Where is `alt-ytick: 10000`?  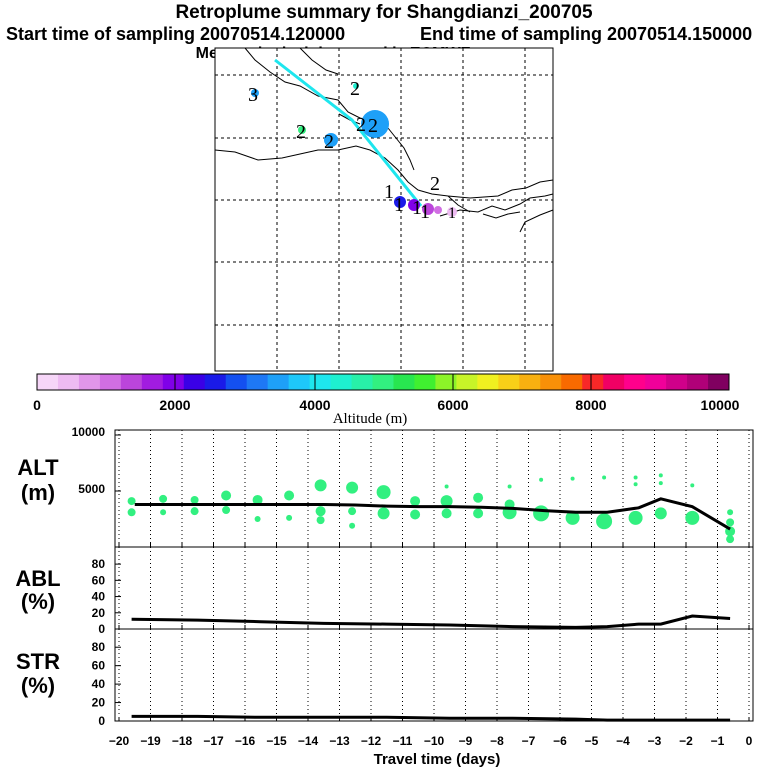
alt-ytick: 10000 is located at coordinates (89, 432).